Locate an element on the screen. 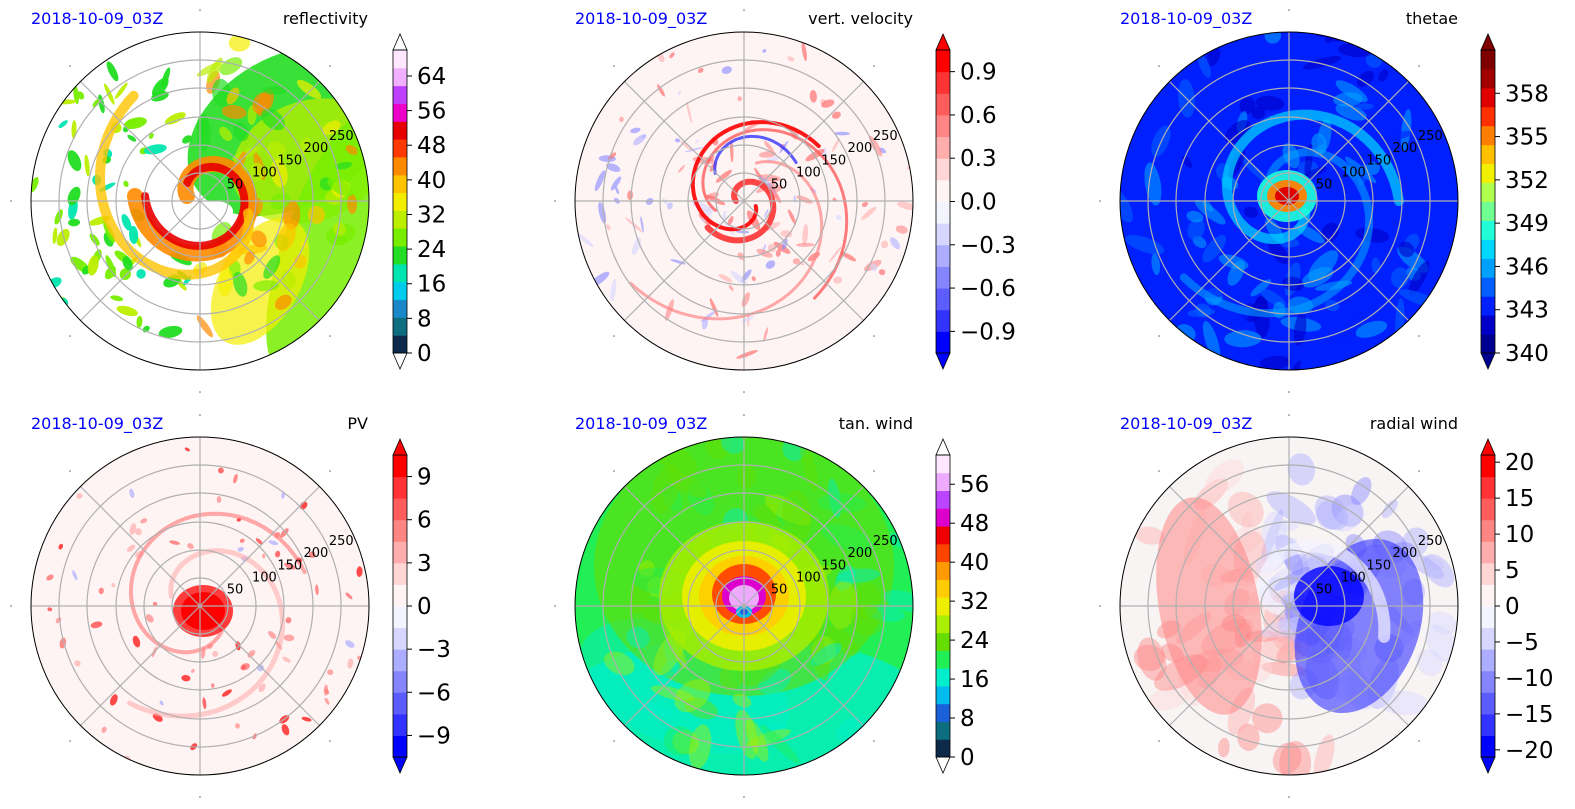 This screenshot has width=1575, height=809. field-layer is located at coordinates (200, 606).